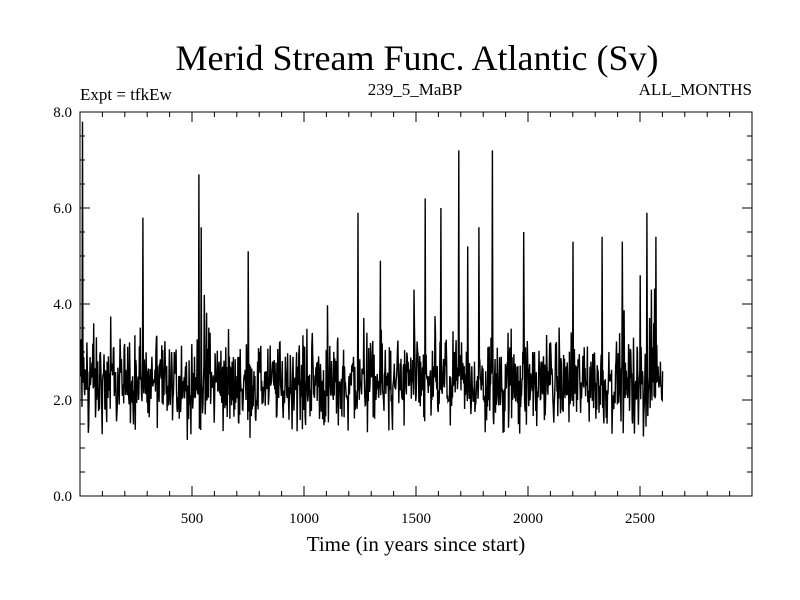 The height and width of the screenshot is (600, 800). I want to click on chart-subtitle-right: ALL_MONTHS, so click(695, 89).